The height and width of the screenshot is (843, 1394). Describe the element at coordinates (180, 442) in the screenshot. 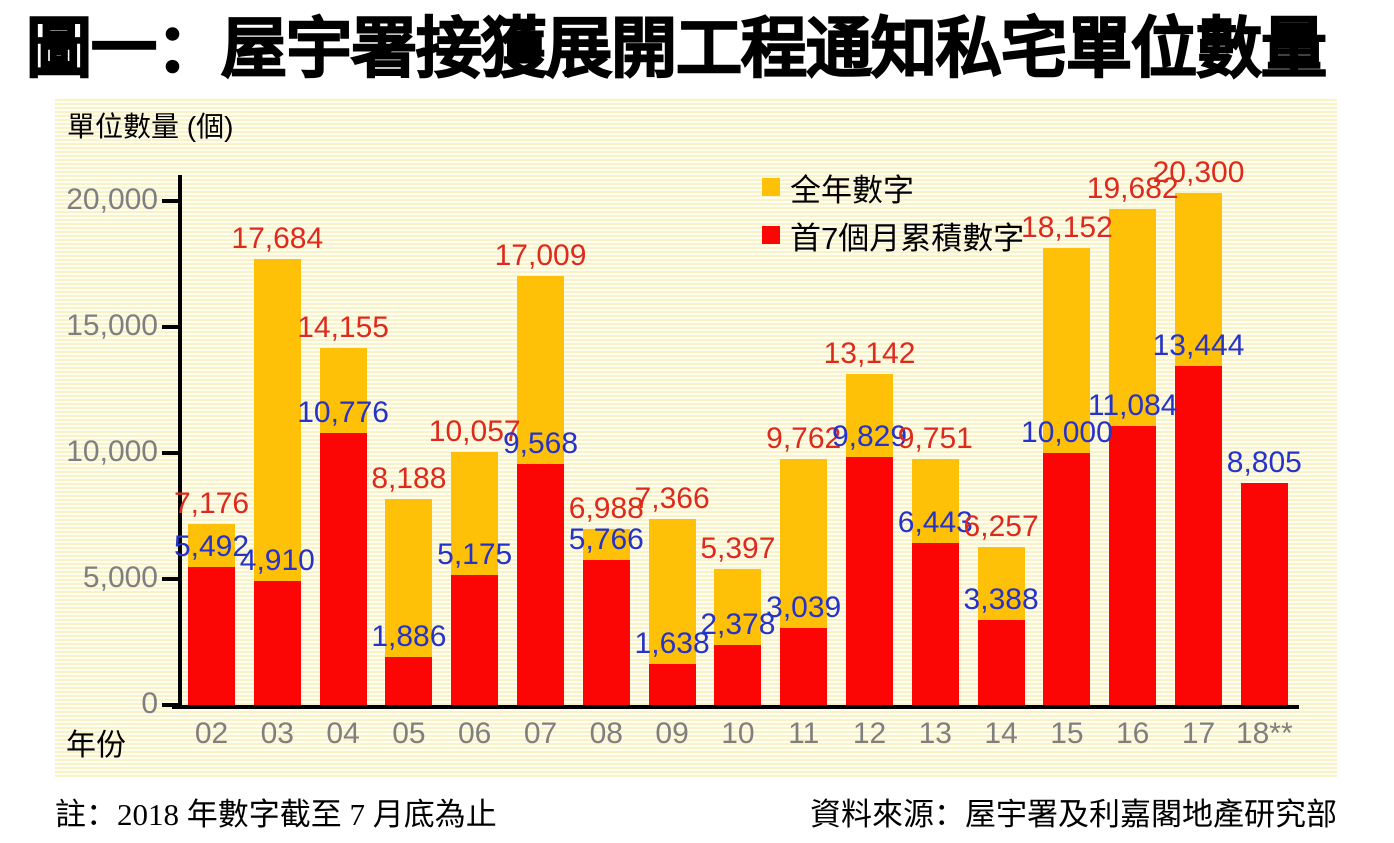

I see `y-axis` at that location.